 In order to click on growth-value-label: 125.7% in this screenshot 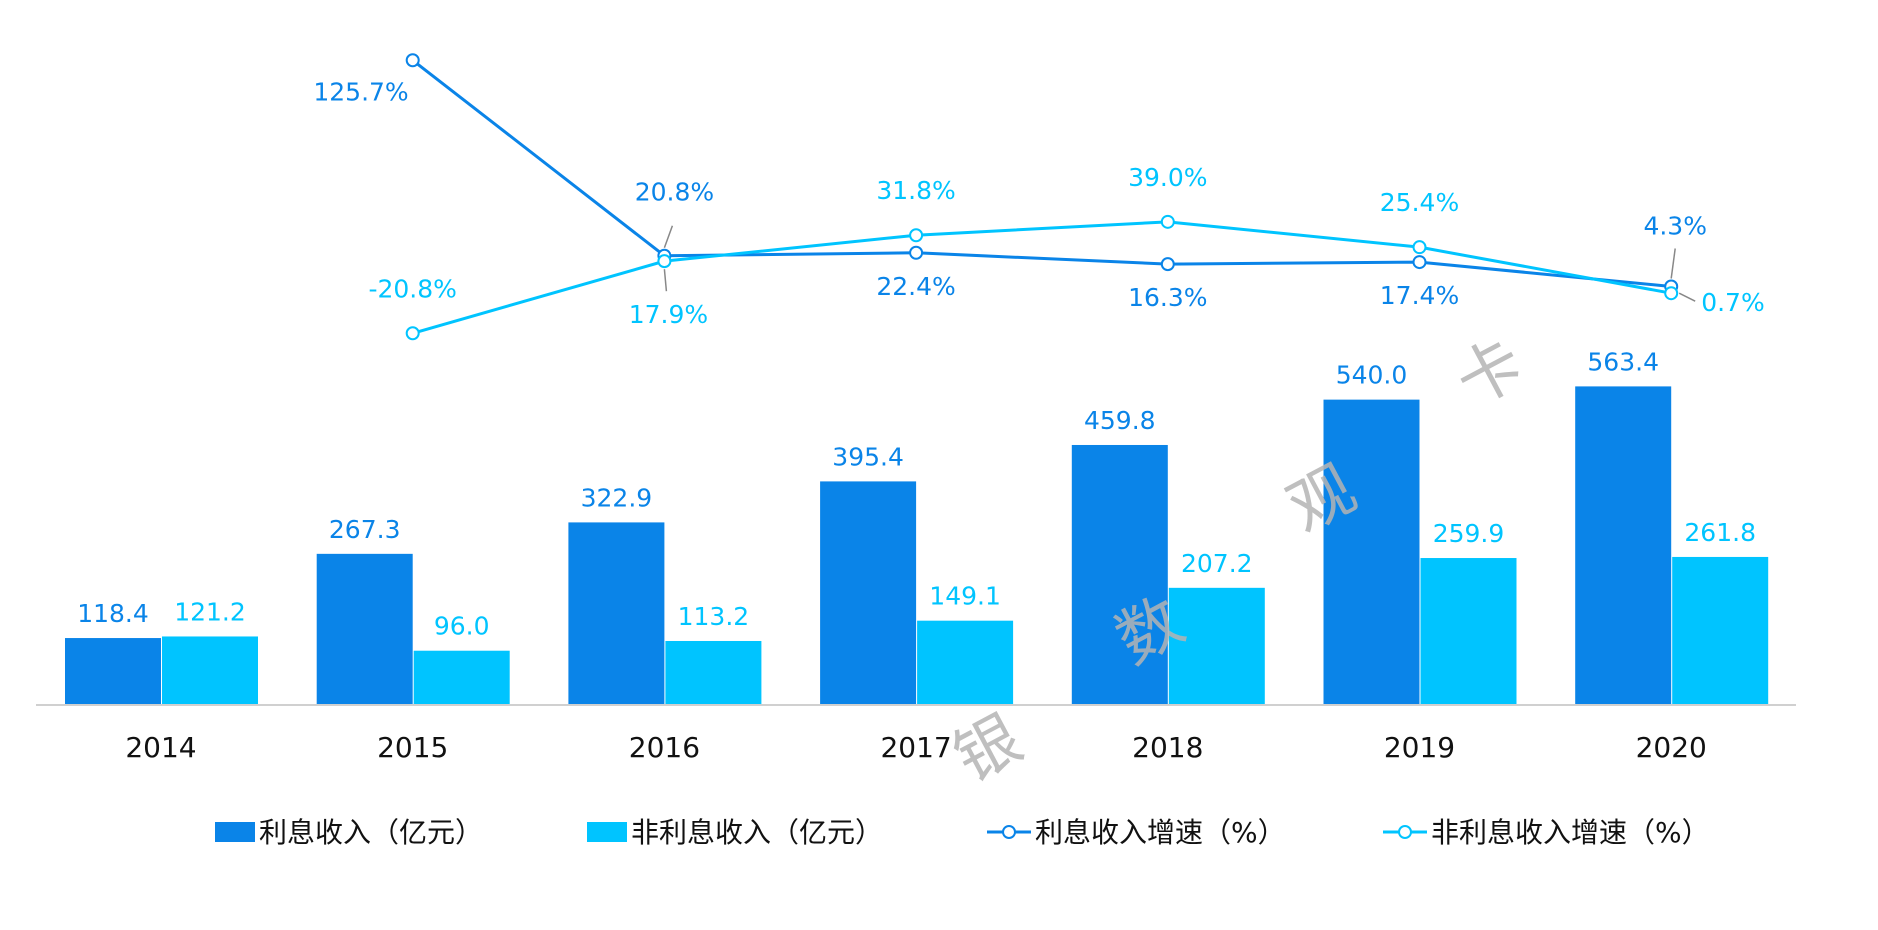, I will do `click(360, 91)`.